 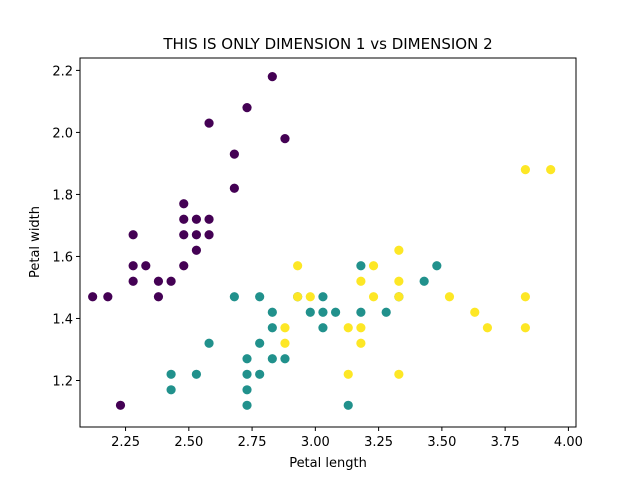 What do you see at coordinates (441, 442) in the screenshot?
I see `x-tick-label: 3.50` at bounding box center [441, 442].